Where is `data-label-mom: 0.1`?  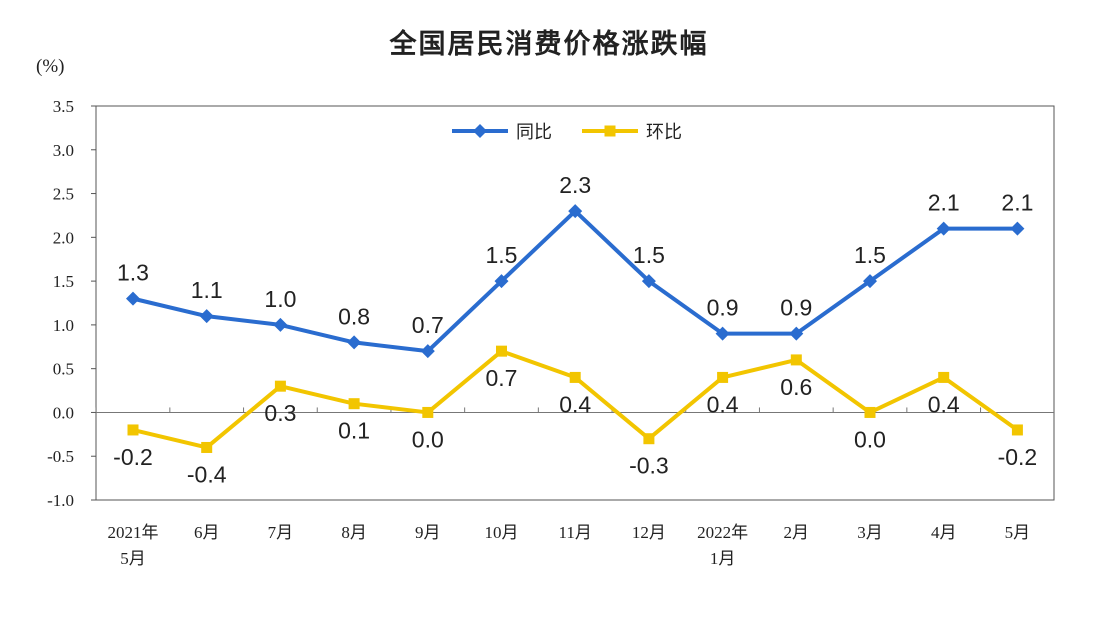
data-label-mom: 0.1 is located at coordinates (354, 431).